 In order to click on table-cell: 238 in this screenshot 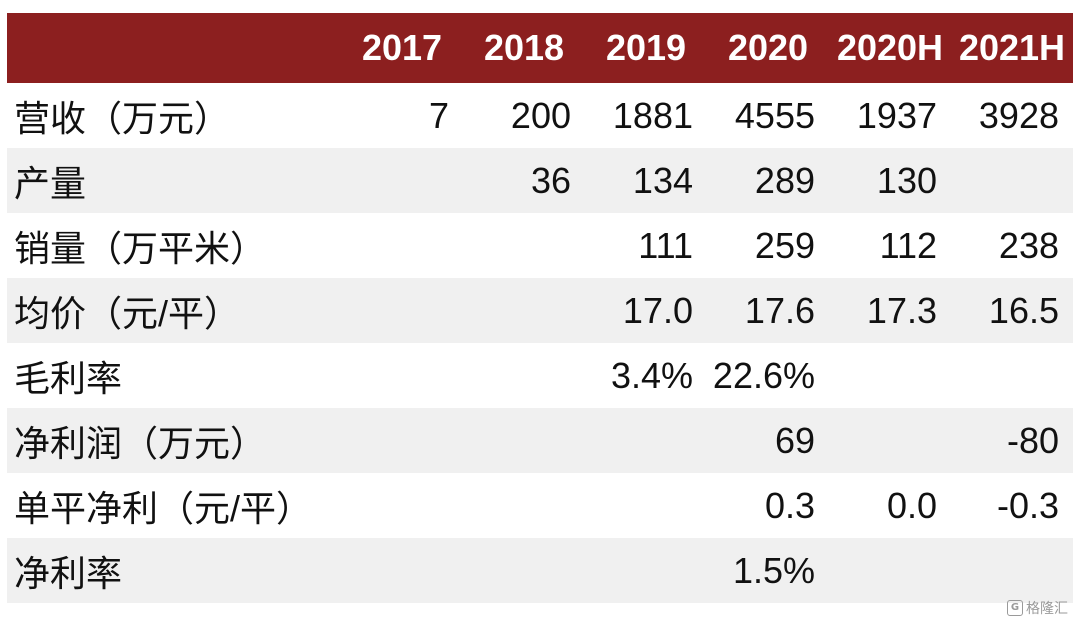, I will do `click(1028, 245)`.